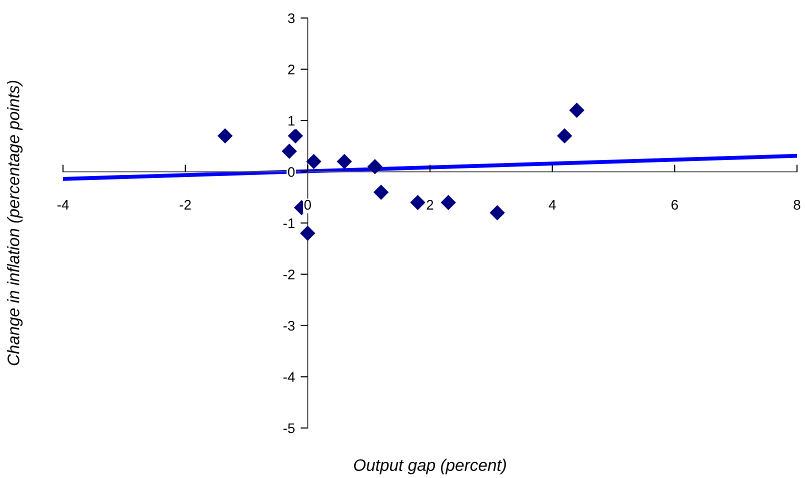 This screenshot has width=805, height=478. Describe the element at coordinates (291, 18) in the screenshot. I see `y-tick-label: 3` at that location.